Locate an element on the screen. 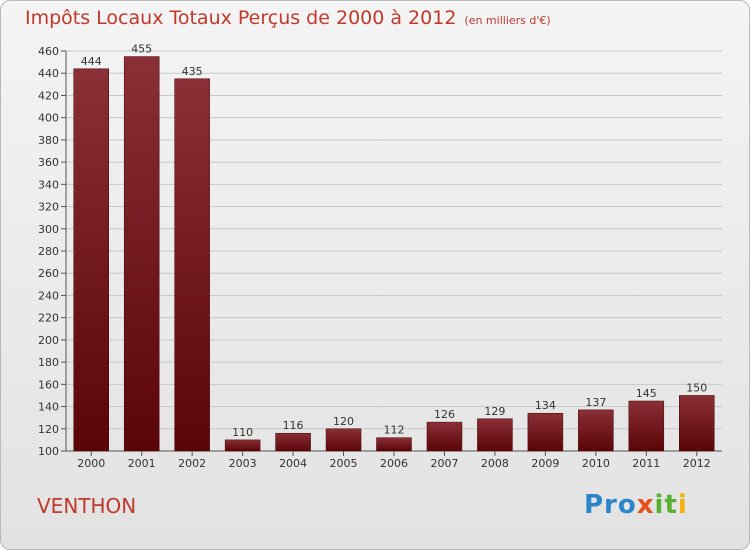  bar-2006 is located at coordinates (394, 444).